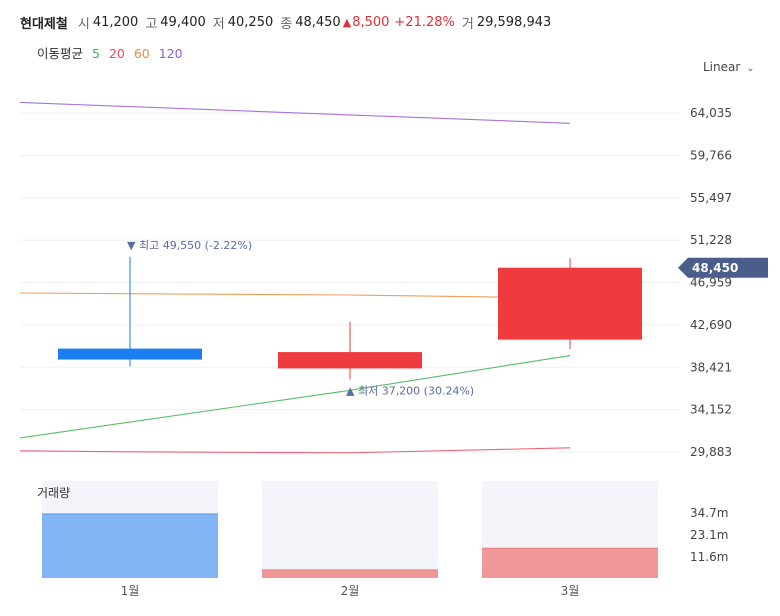 This screenshot has width=780, height=616. I want to click on volume-tick-label: 11.6m, so click(709, 557).